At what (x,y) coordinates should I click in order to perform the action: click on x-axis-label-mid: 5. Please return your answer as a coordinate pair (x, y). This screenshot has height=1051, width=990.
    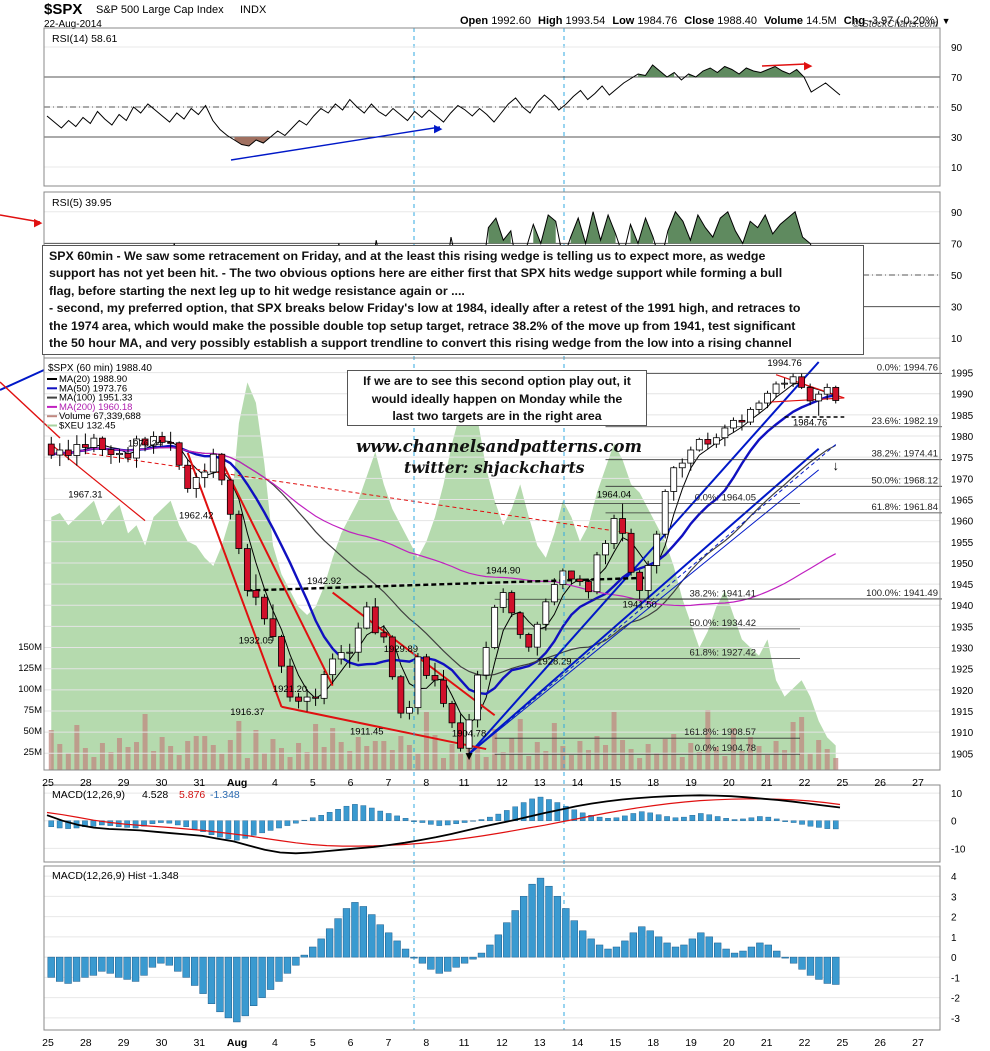
    Looking at the image, I should click on (313, 783).